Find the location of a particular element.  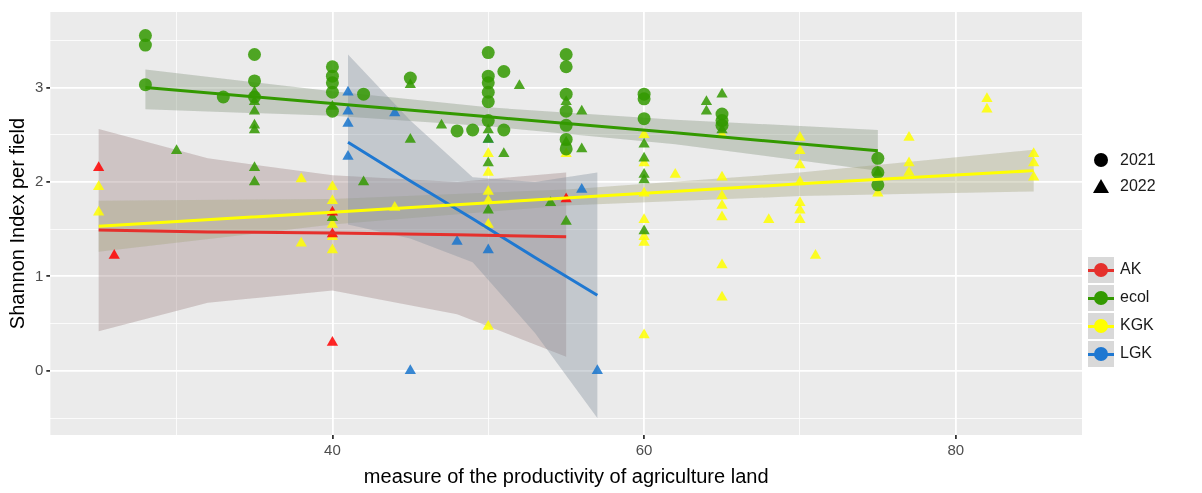

legend-label: KGK is located at coordinates (1137, 325).